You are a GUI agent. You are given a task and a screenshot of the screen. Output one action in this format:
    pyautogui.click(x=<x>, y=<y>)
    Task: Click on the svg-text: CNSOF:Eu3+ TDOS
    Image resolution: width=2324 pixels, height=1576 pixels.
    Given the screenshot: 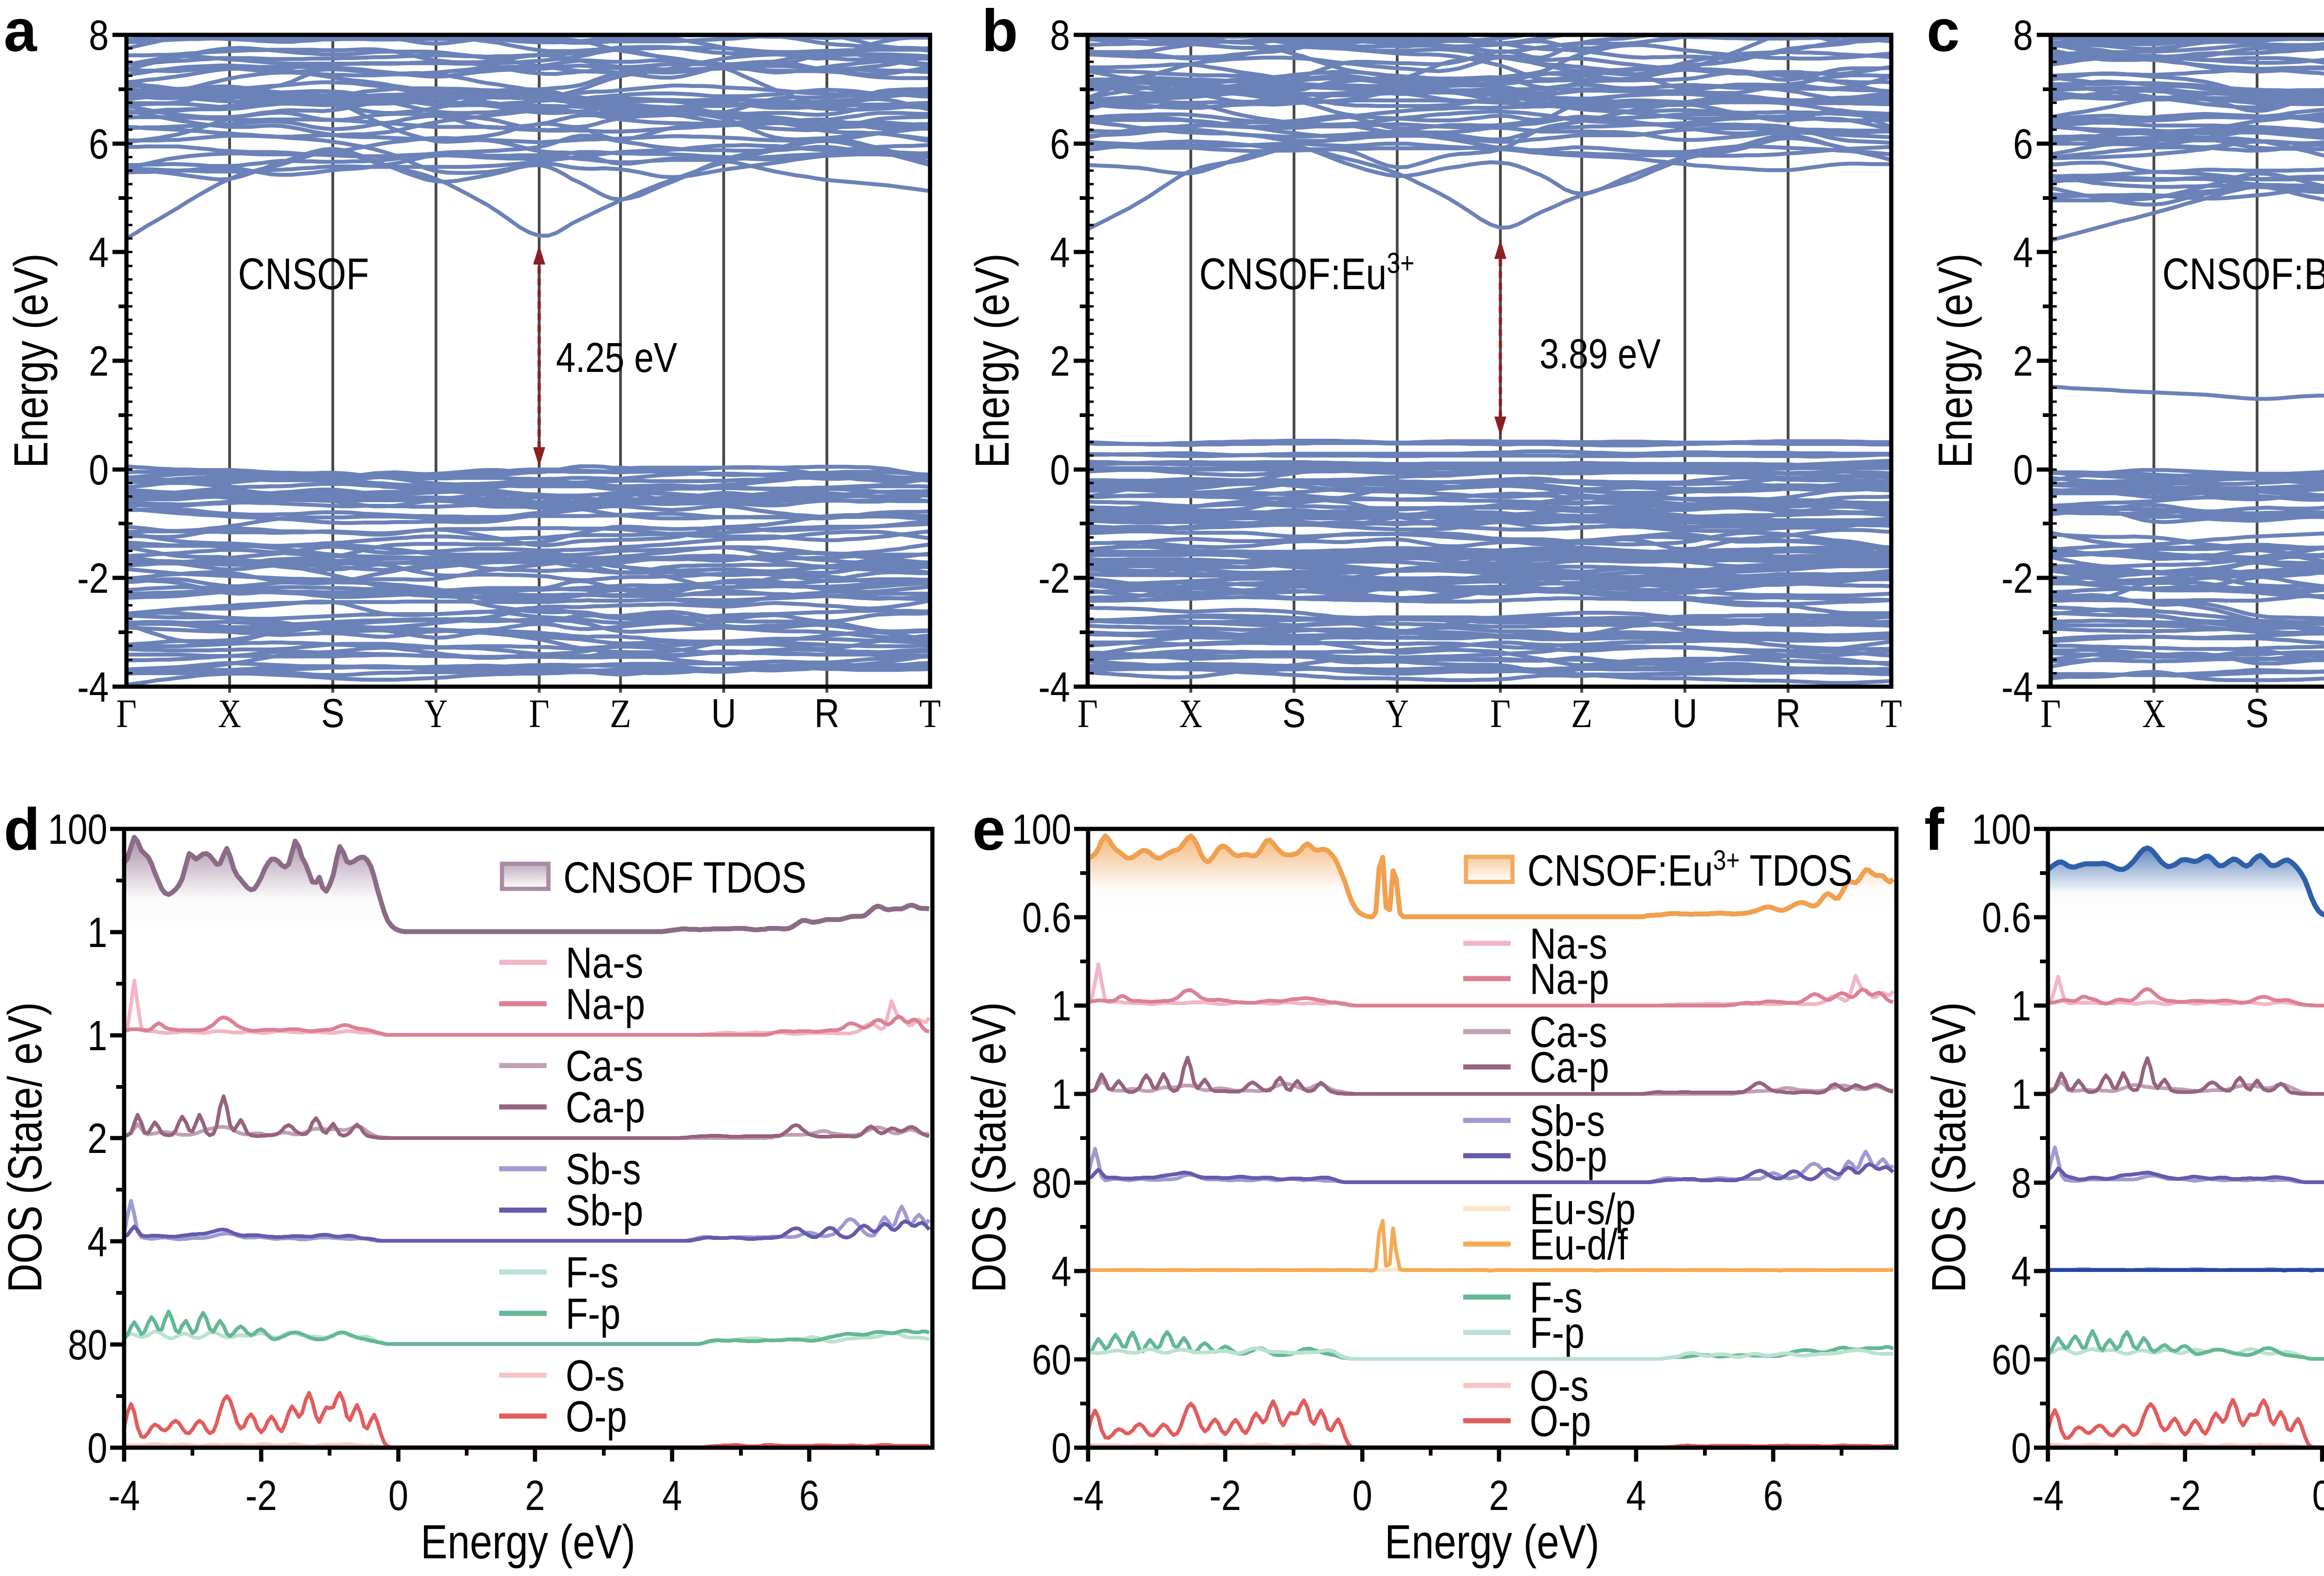 What is the action you would take?
    pyautogui.click(x=1690, y=870)
    